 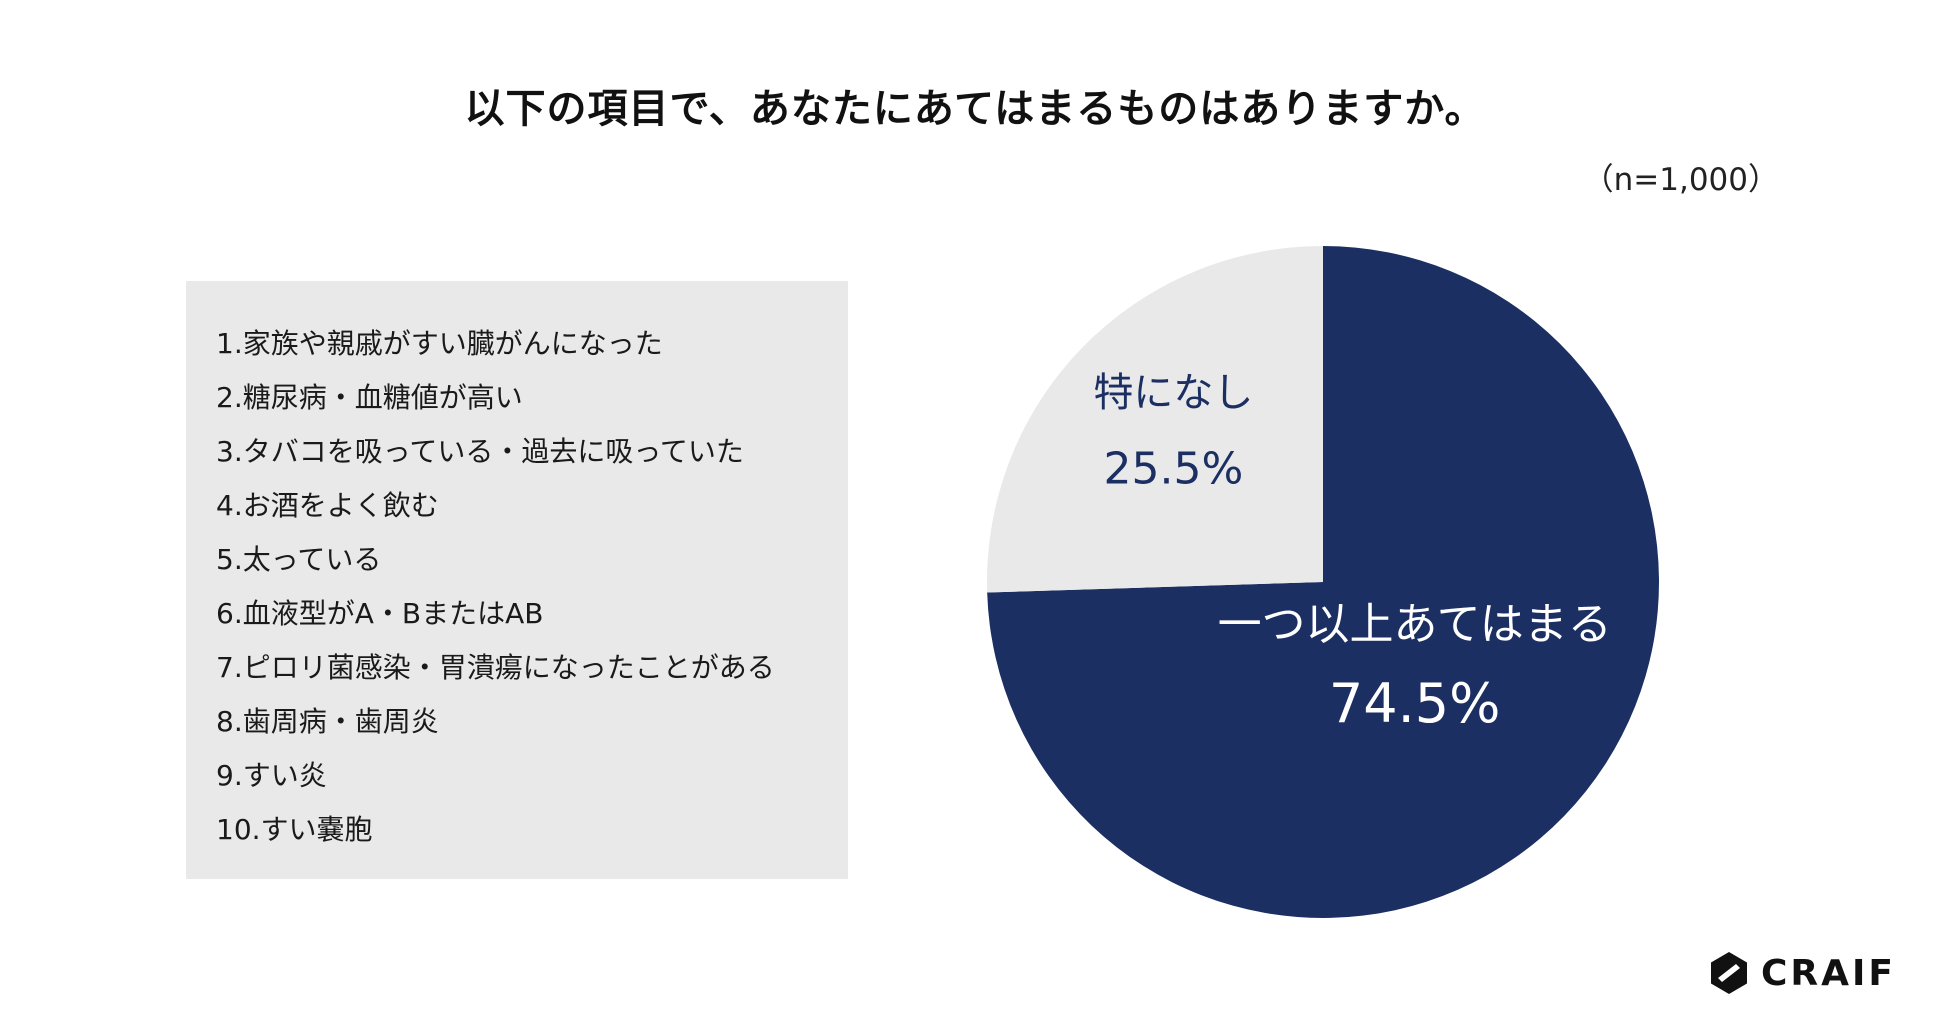 What do you see at coordinates (327, 505) in the screenshot?
I see `list-item-4: 4.お酒をよく飲む` at bounding box center [327, 505].